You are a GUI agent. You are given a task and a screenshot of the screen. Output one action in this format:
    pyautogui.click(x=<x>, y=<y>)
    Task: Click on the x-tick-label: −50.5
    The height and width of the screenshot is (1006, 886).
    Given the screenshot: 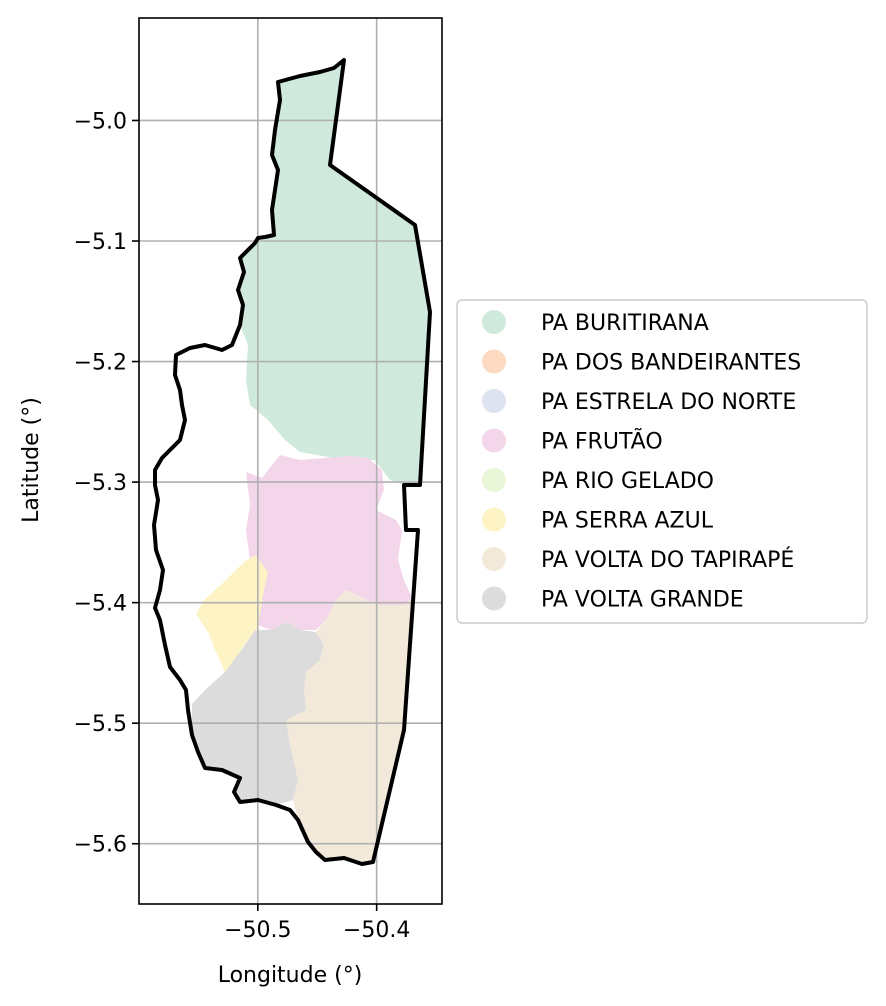 What is the action you would take?
    pyautogui.click(x=257, y=930)
    